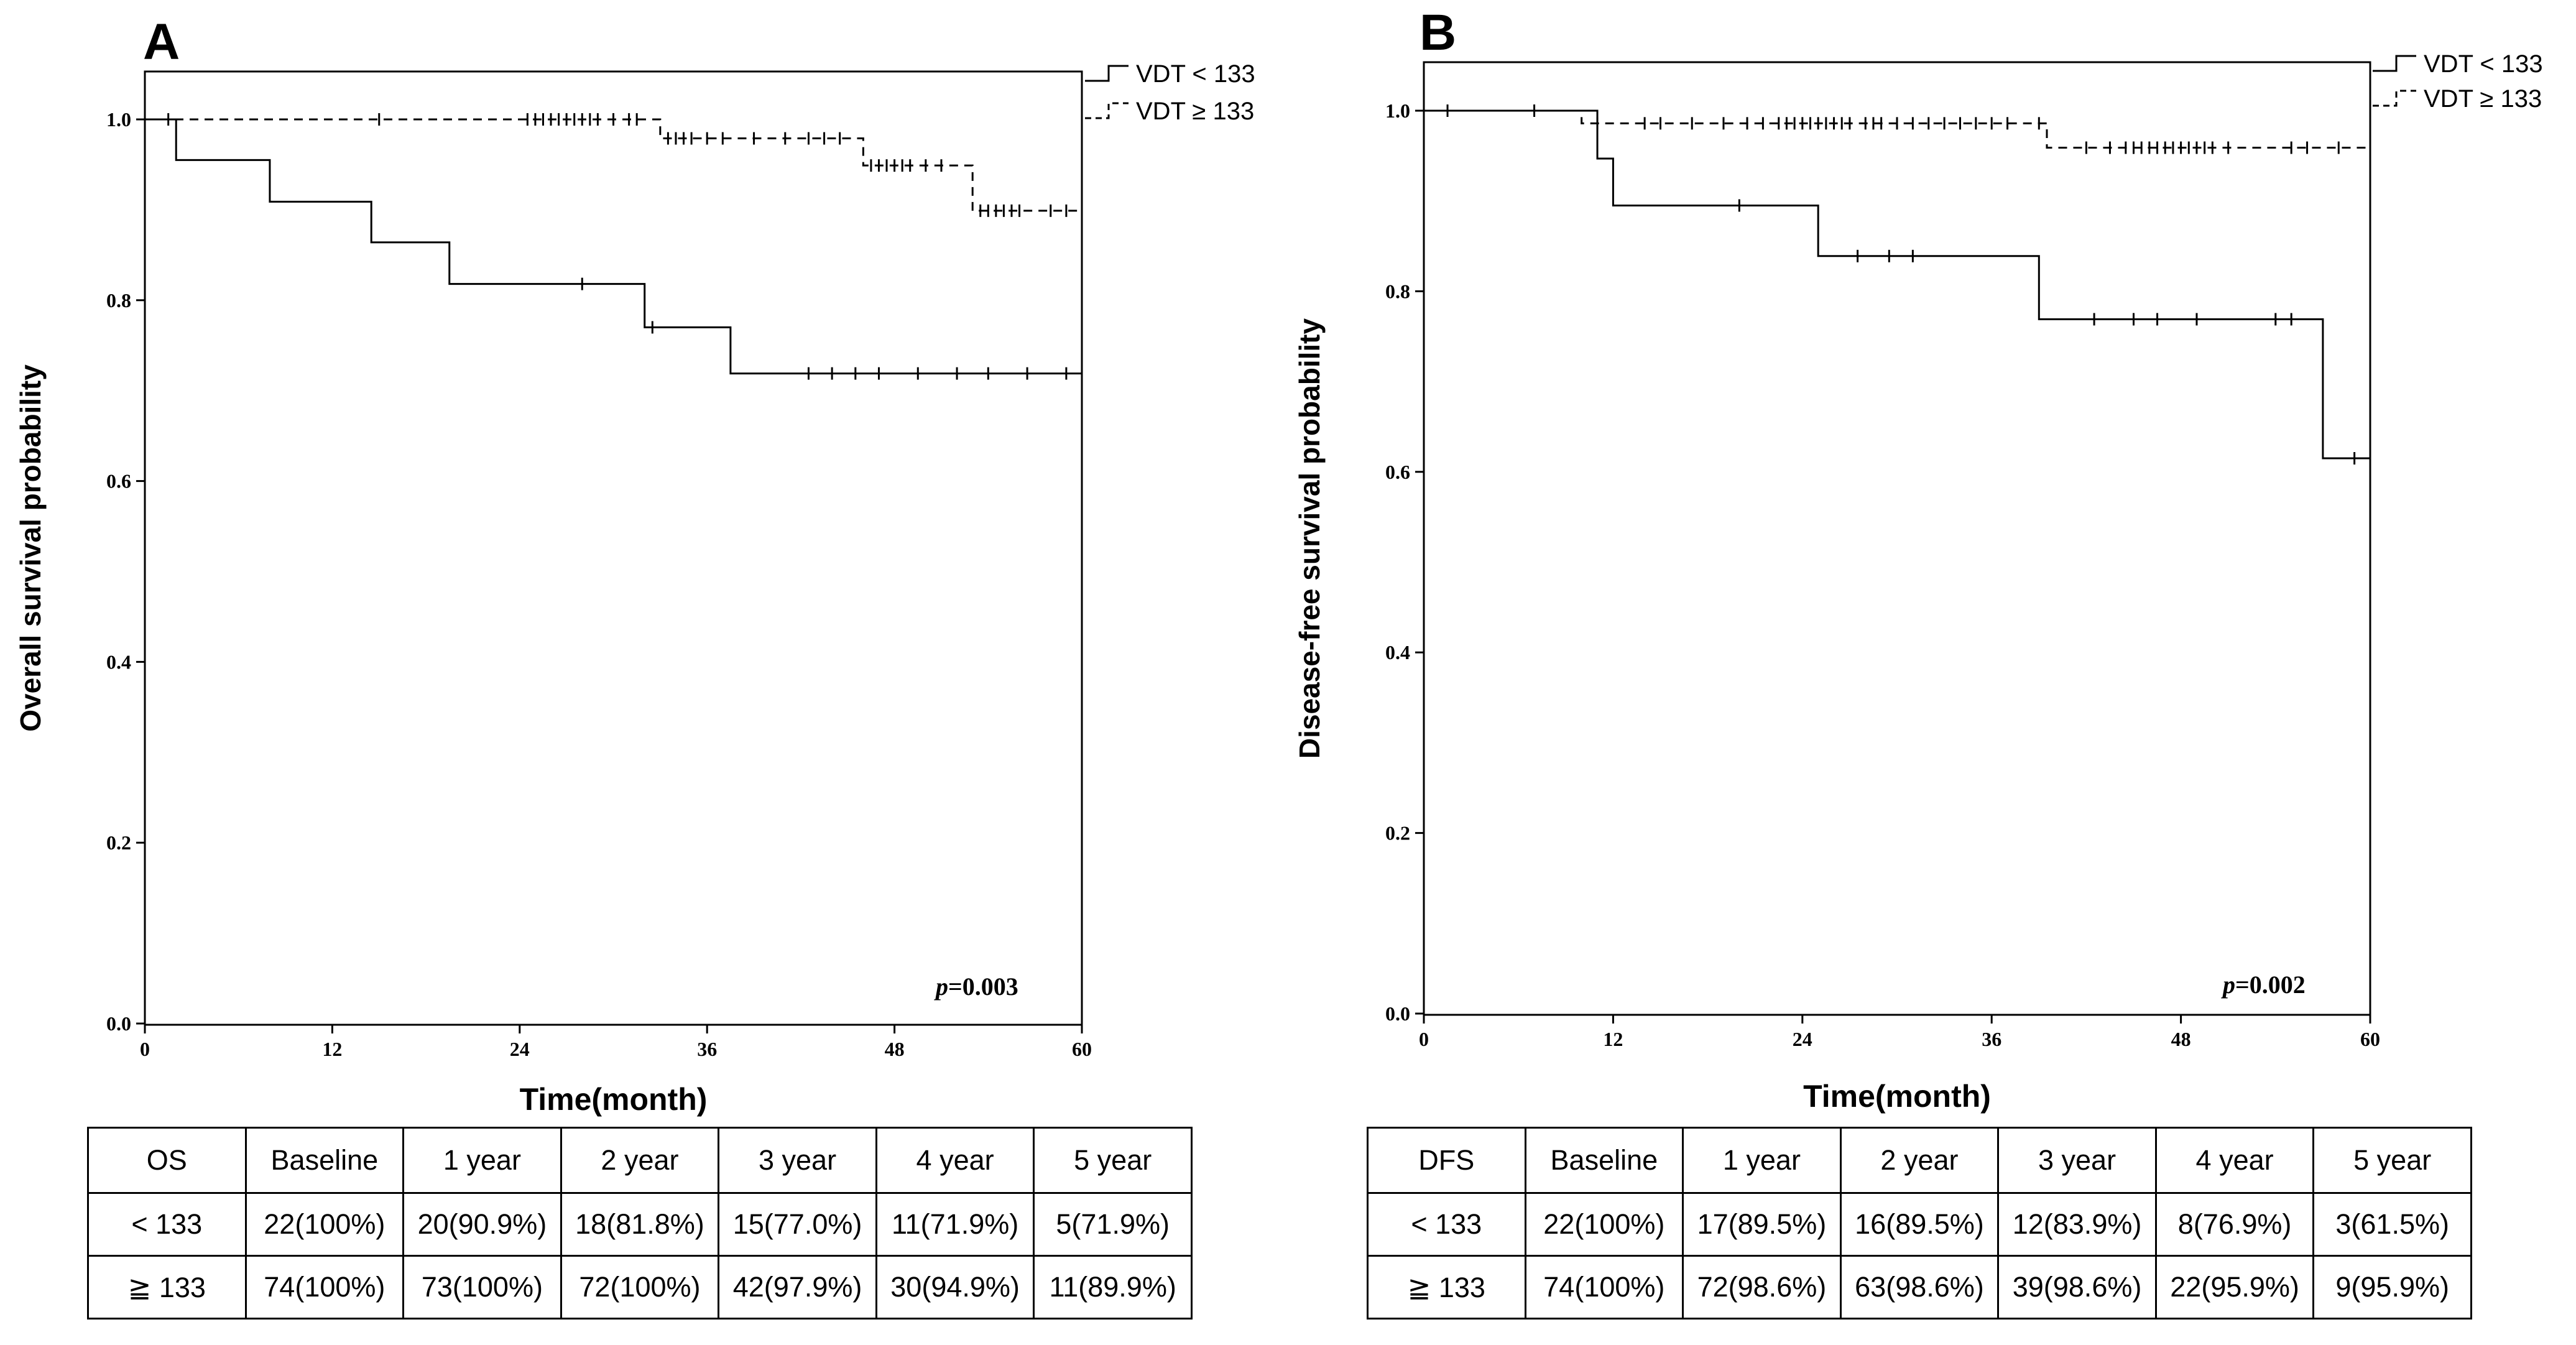 This screenshot has width=2576, height=1345. Describe the element at coordinates (797, 1287) in the screenshot. I see `table-cell: 42(97.9%)` at that location.